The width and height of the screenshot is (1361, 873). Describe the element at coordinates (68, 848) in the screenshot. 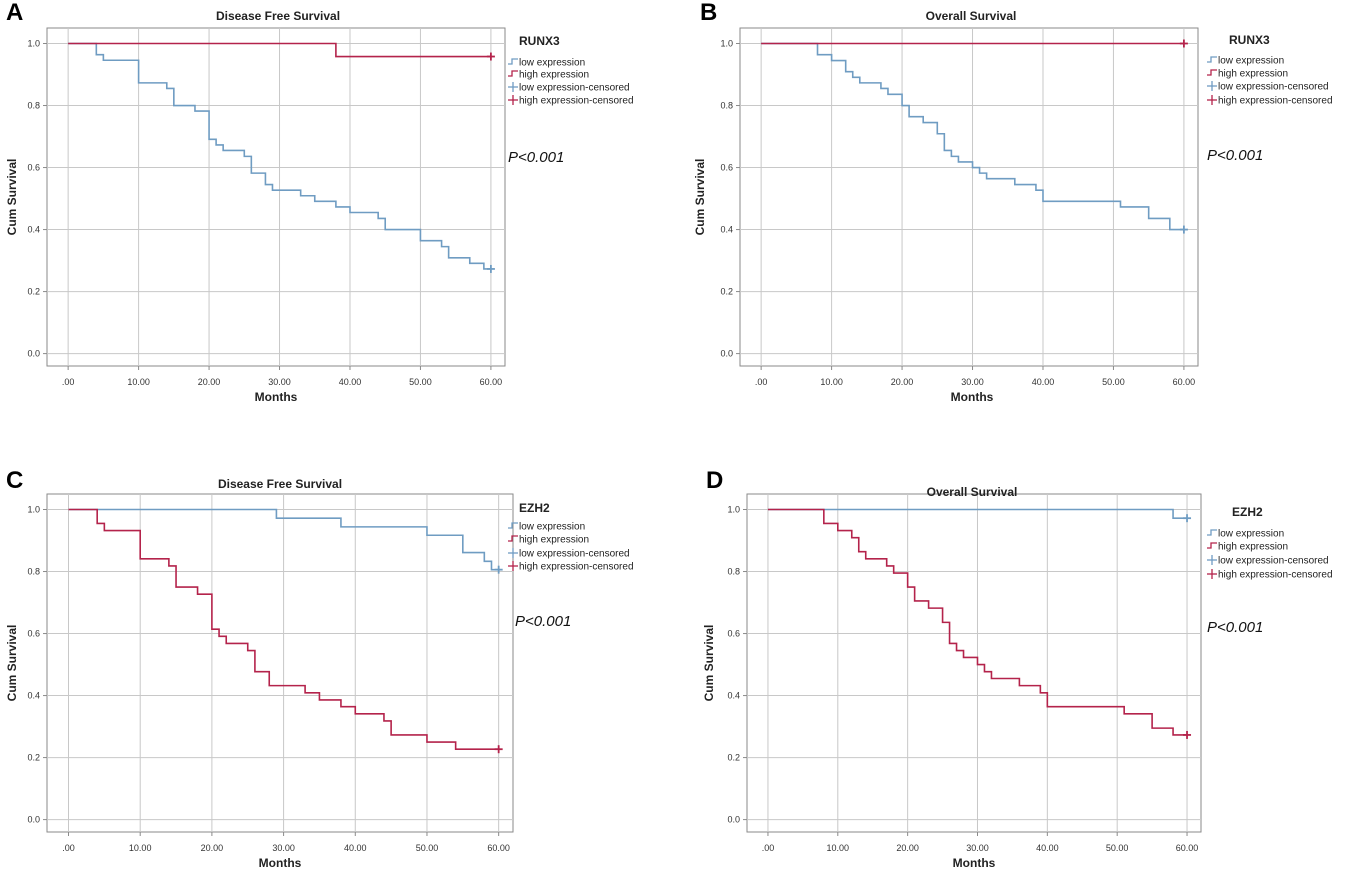

I see `x-tick-label: .00` at that location.